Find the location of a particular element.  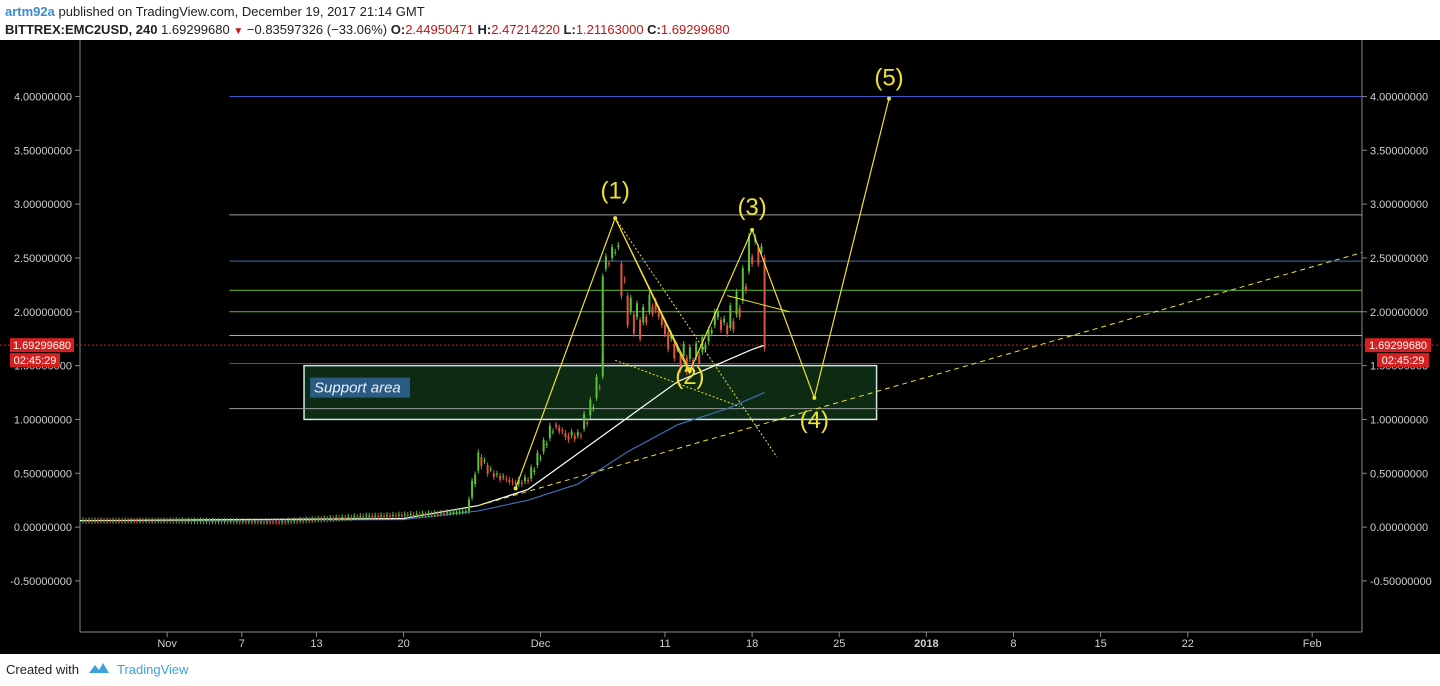

y-tick-label-right: 3.50000000 is located at coordinates (1399, 151).